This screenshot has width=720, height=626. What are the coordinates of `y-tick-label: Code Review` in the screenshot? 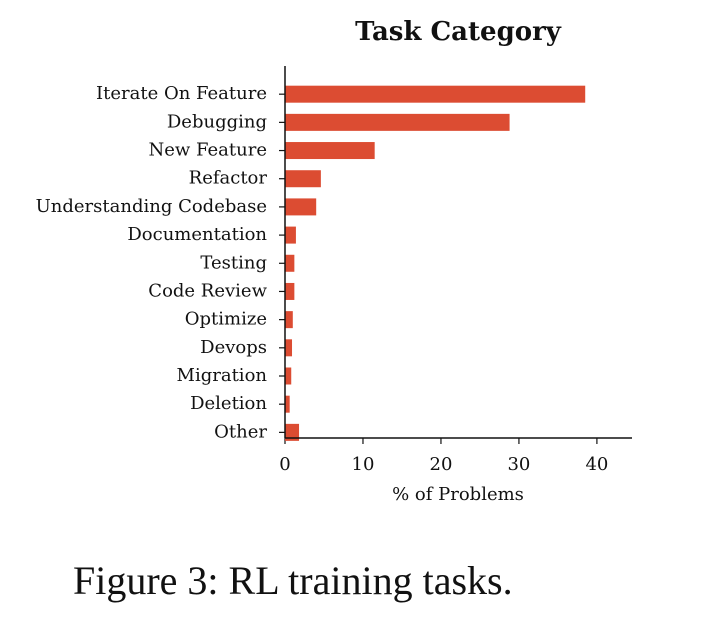 It's located at (207, 290).